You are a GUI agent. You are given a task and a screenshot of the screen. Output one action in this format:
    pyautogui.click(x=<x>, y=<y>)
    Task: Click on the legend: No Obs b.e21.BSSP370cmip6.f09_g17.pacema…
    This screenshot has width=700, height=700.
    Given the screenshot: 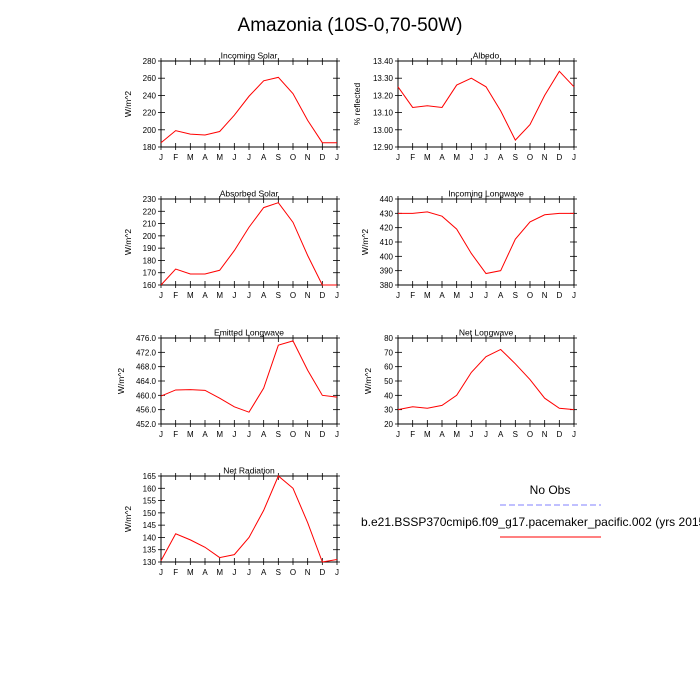 What is the action you would take?
    pyautogui.click(x=530, y=510)
    